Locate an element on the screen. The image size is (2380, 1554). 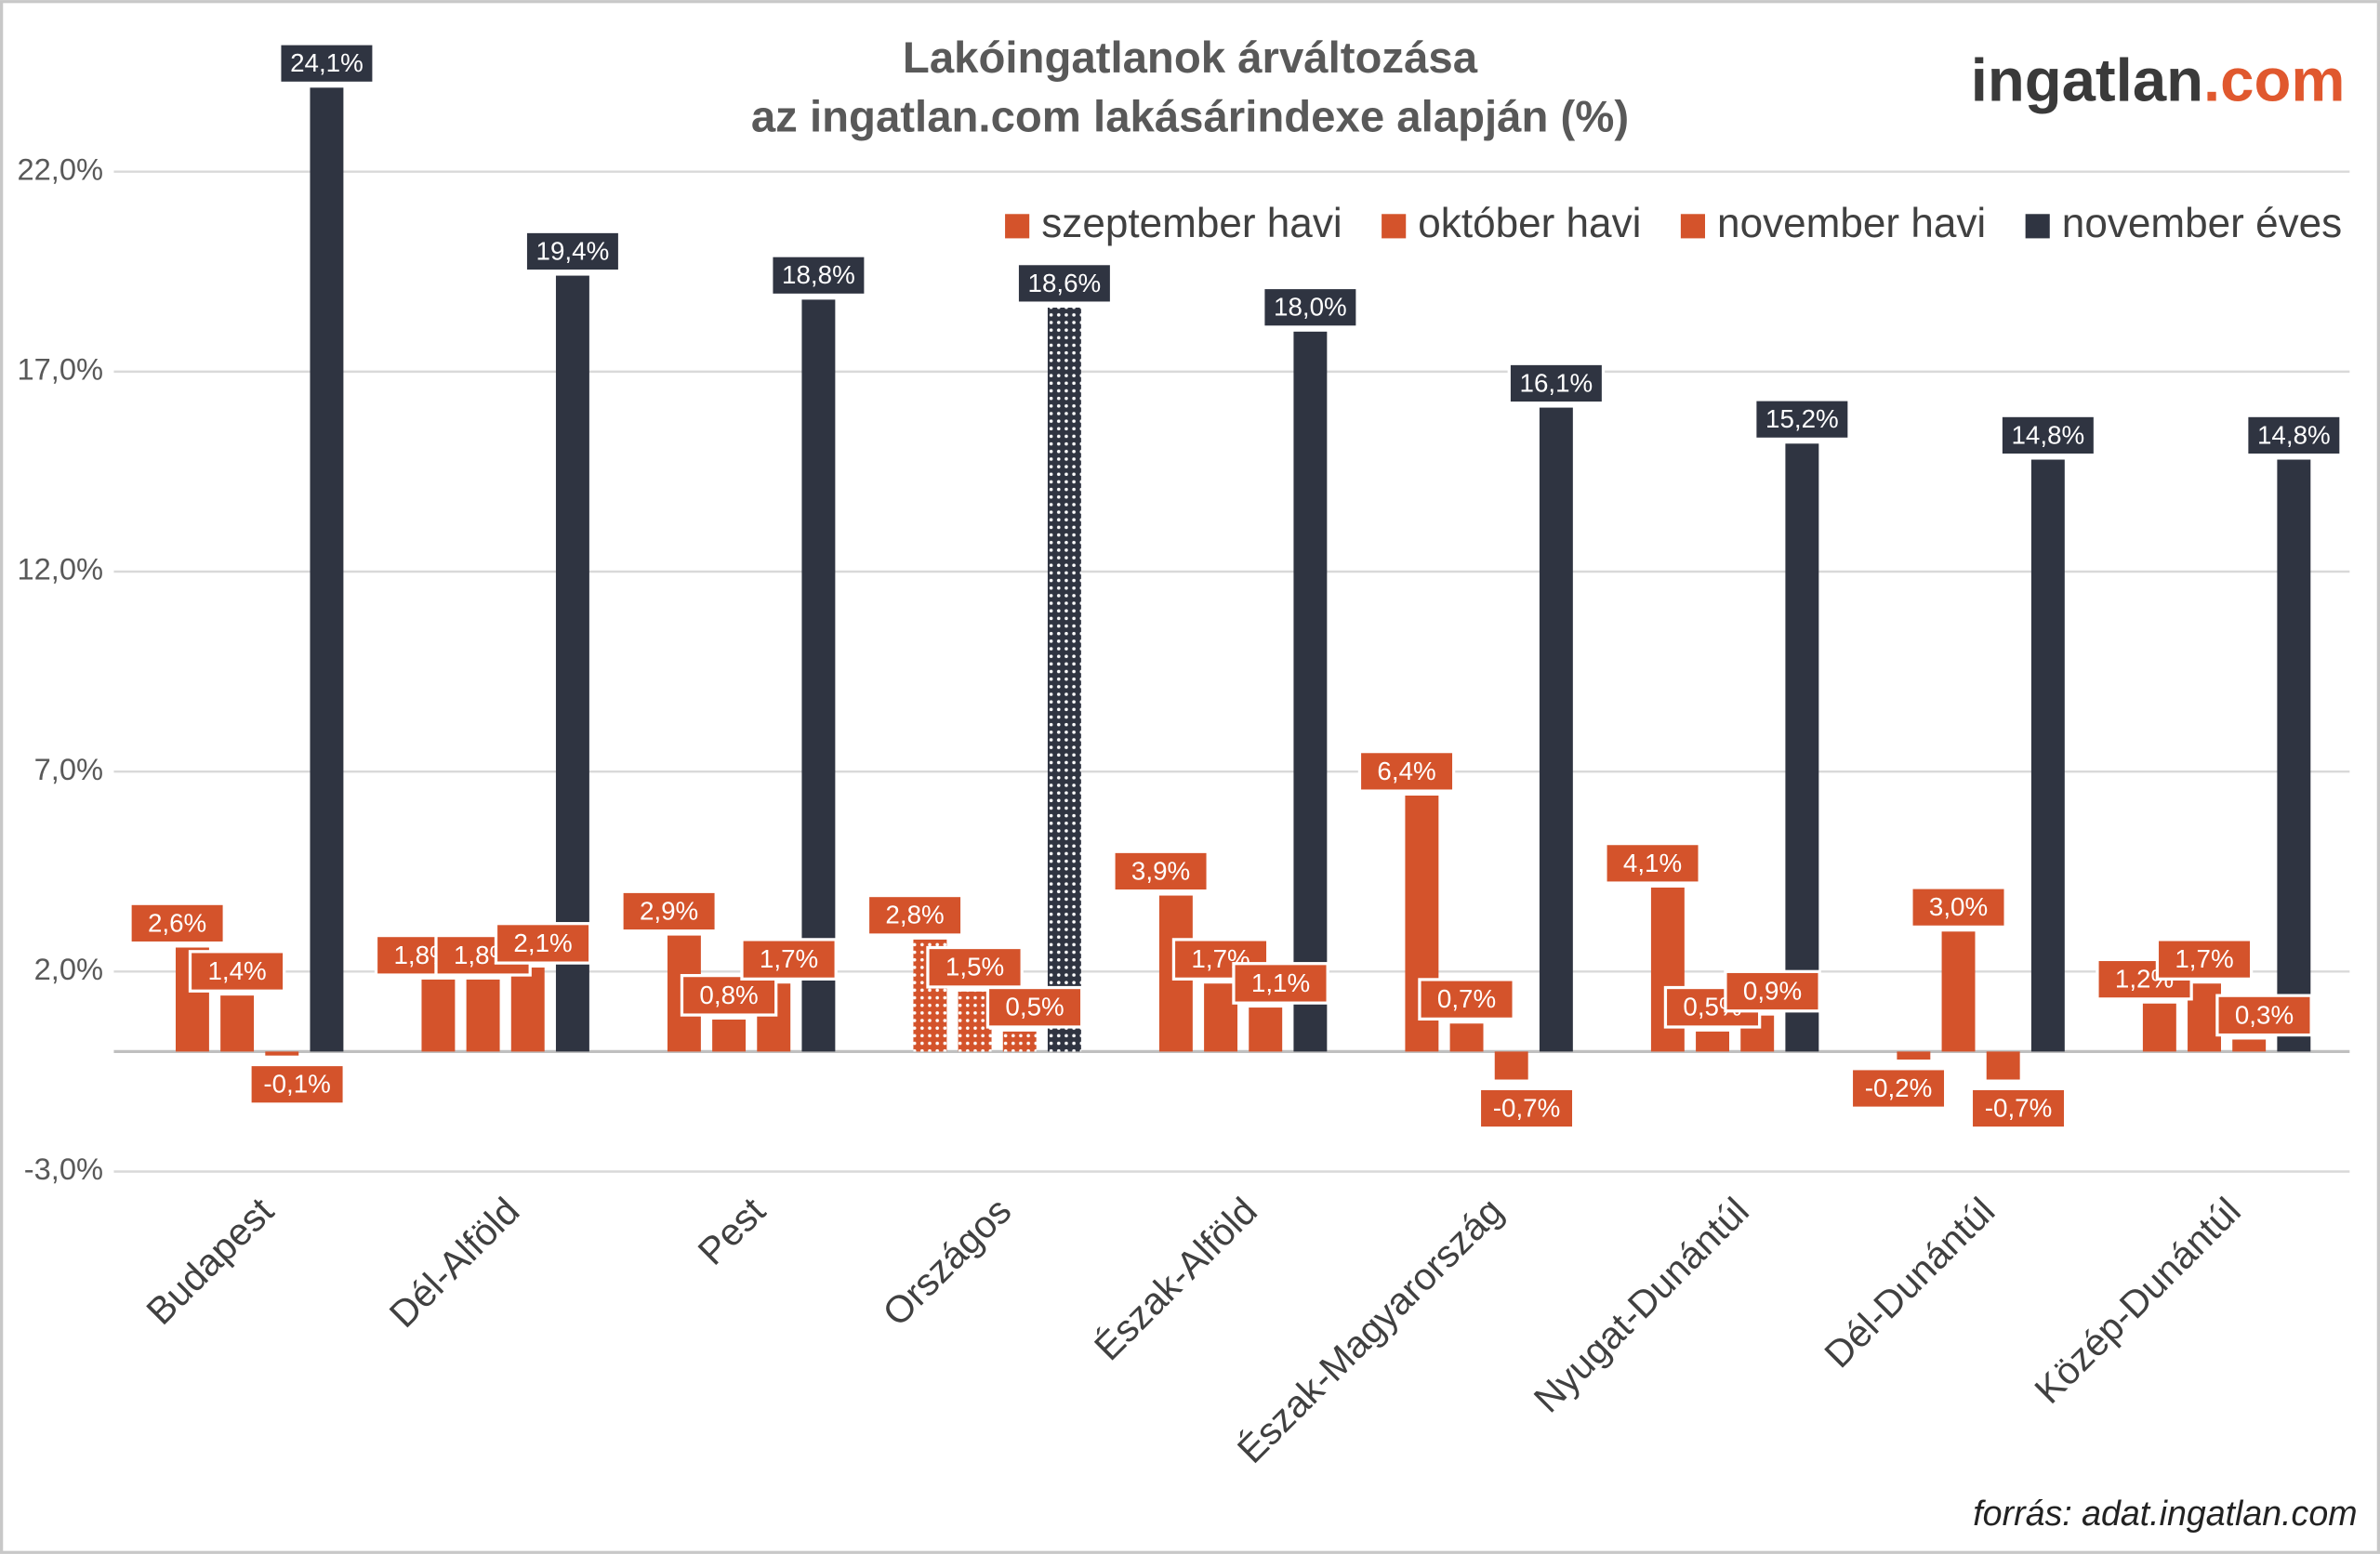
value-label: 18,8% is located at coordinates (818, 274).